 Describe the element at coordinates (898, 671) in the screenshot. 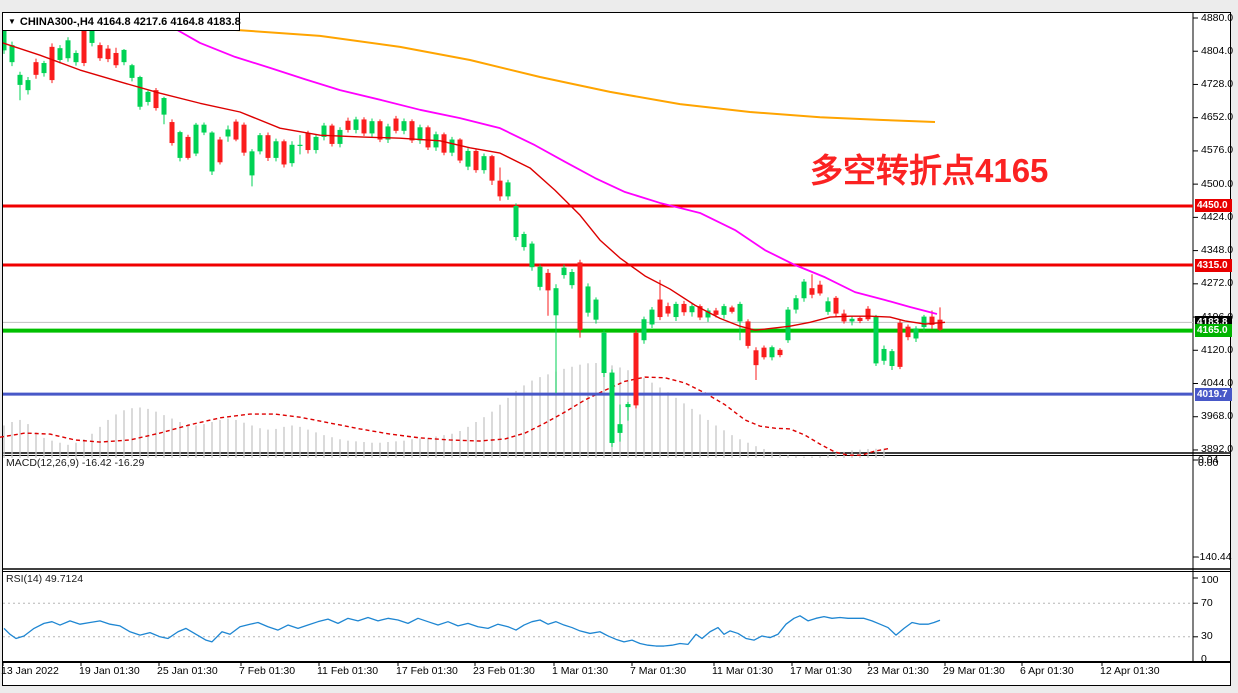

I see `time-axis-label: 23 Mar 01:30` at that location.